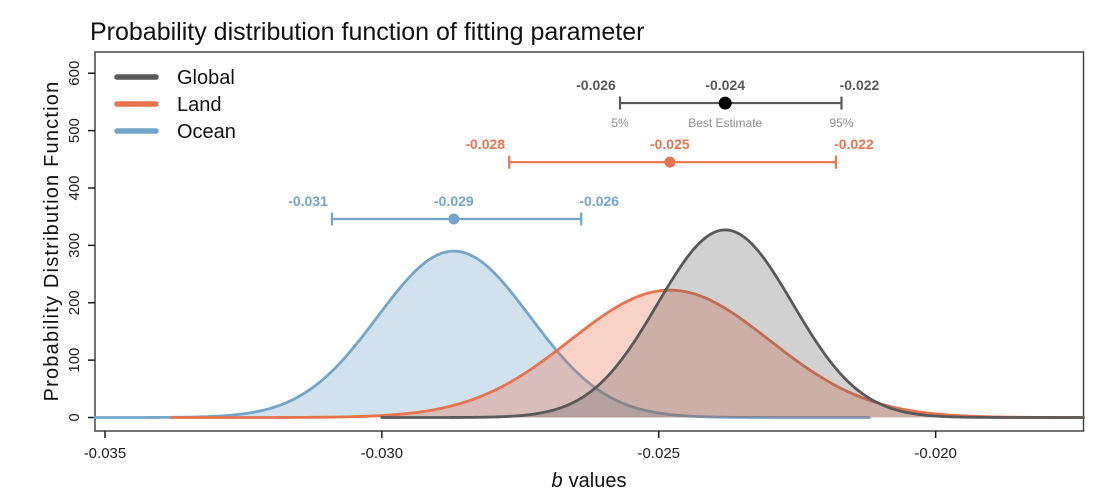  Describe the element at coordinates (308, 201) in the screenshot. I see `errorbar-label-low-ocean: -0.031` at that location.